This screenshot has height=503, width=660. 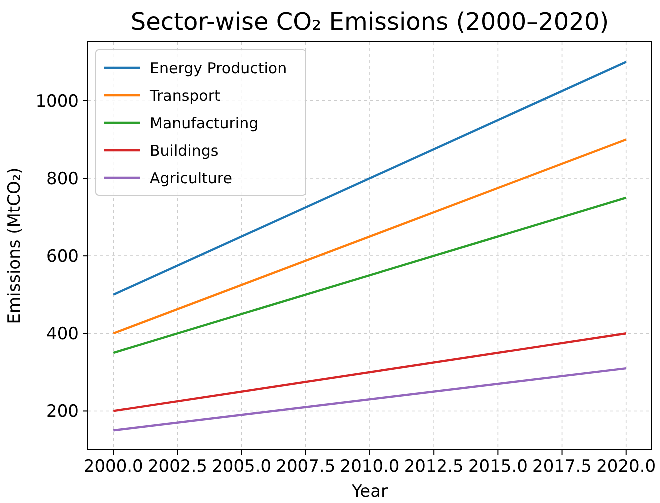 I want to click on y-tick-label: 1000, so click(x=57, y=102).